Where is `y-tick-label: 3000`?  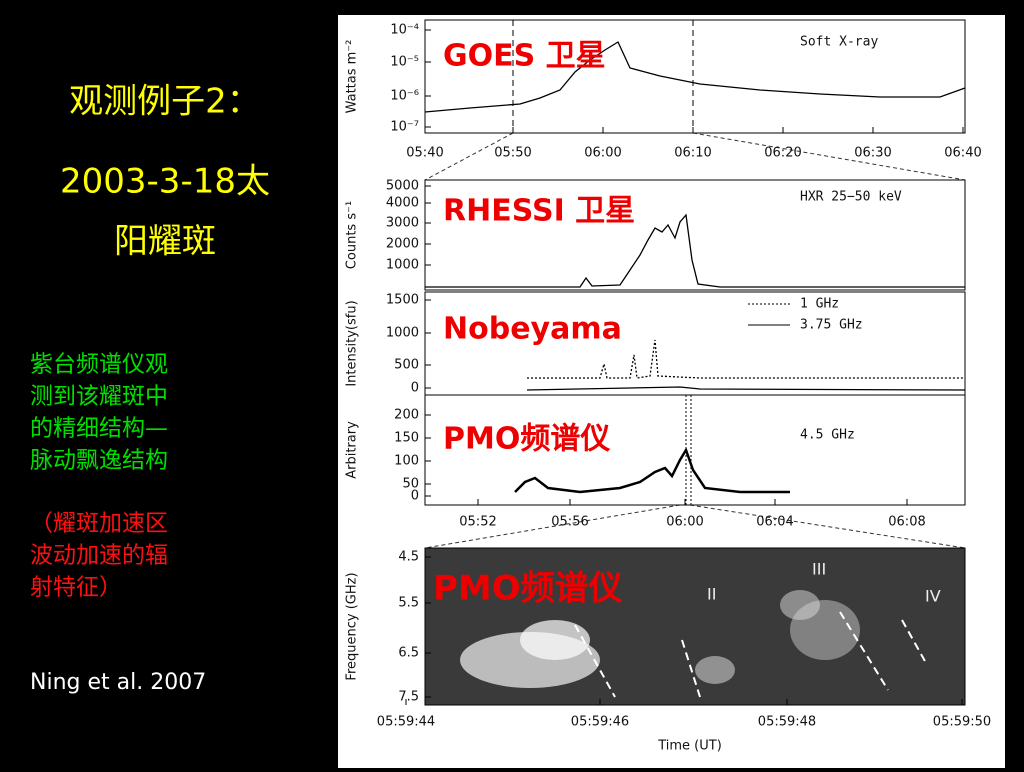 y-tick-label: 3000 is located at coordinates (402, 223).